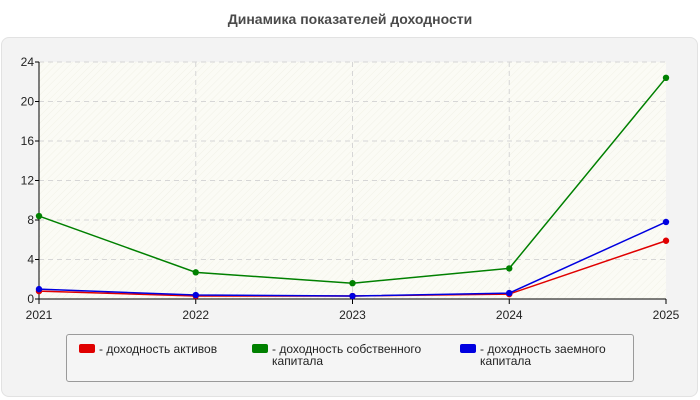 This screenshot has height=400, width=700. Describe the element at coordinates (347, 355) in the screenshot. I see `legend-label-equity: - доходность собственного капитала` at that location.